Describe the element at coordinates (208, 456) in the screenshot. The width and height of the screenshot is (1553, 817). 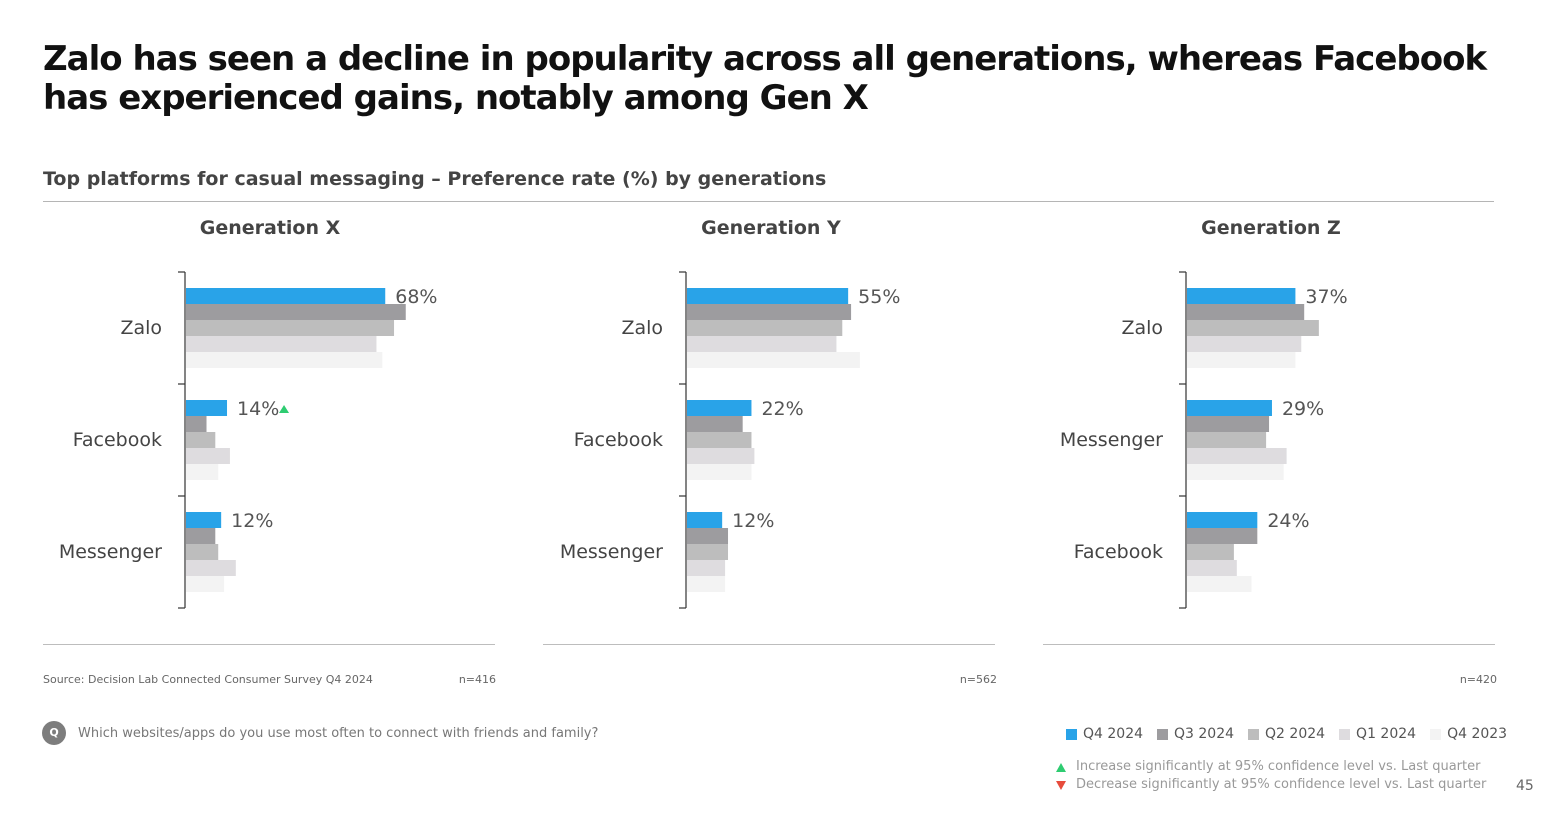
I see `generation-x-bar-facebook-q1-2024` at that location.